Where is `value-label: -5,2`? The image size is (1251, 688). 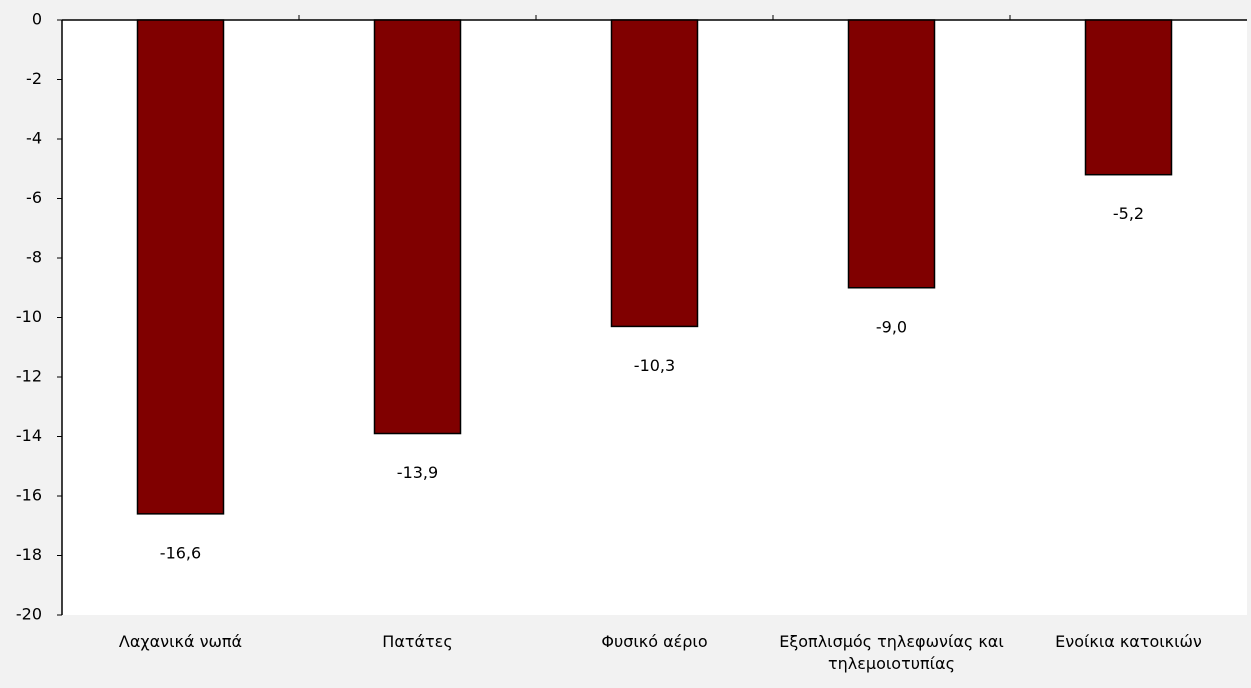 value-label: -5,2 is located at coordinates (1128, 213).